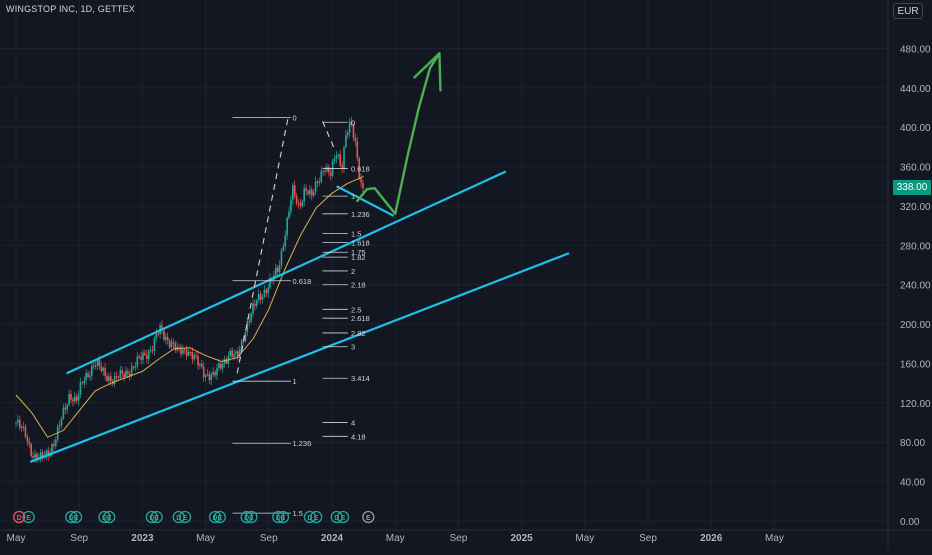 This screenshot has width=932, height=555. I want to click on x-tick-label: 2024, so click(332, 538).